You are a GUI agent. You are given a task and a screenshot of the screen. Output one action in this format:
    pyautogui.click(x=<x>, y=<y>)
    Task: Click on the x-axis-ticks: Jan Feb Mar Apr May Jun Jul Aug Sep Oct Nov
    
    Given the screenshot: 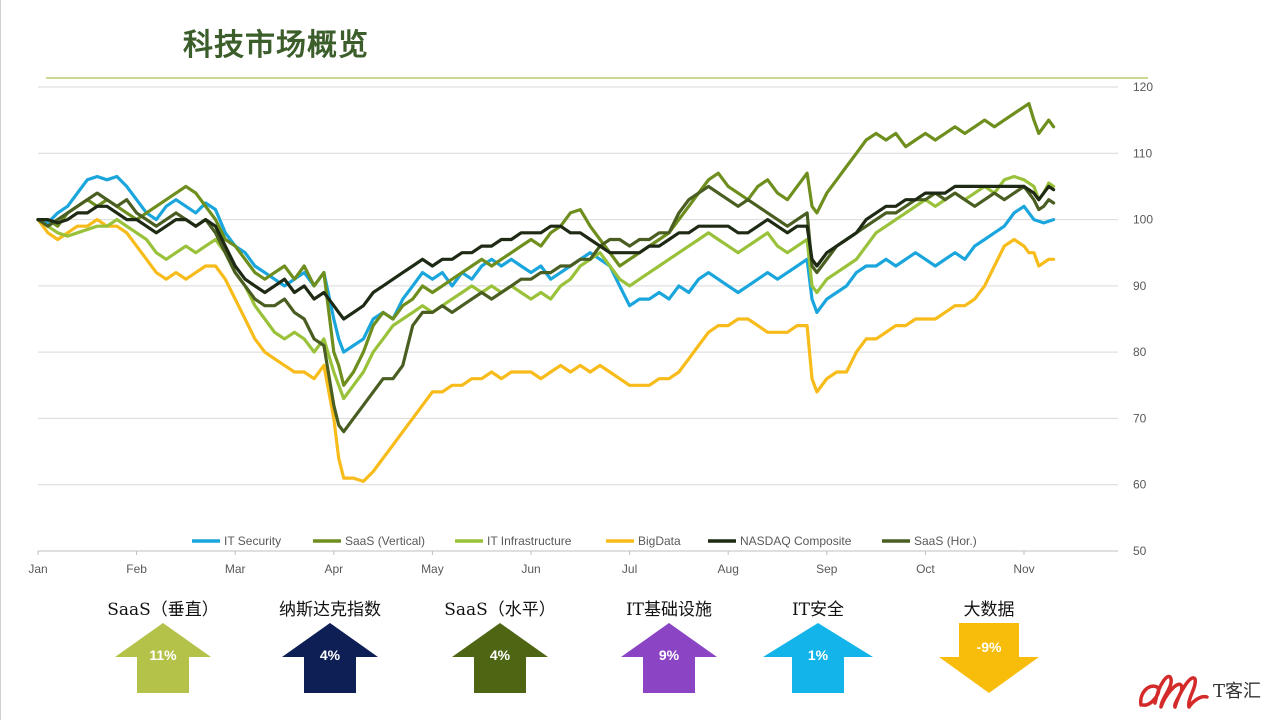 What is the action you would take?
    pyautogui.click(x=531, y=563)
    